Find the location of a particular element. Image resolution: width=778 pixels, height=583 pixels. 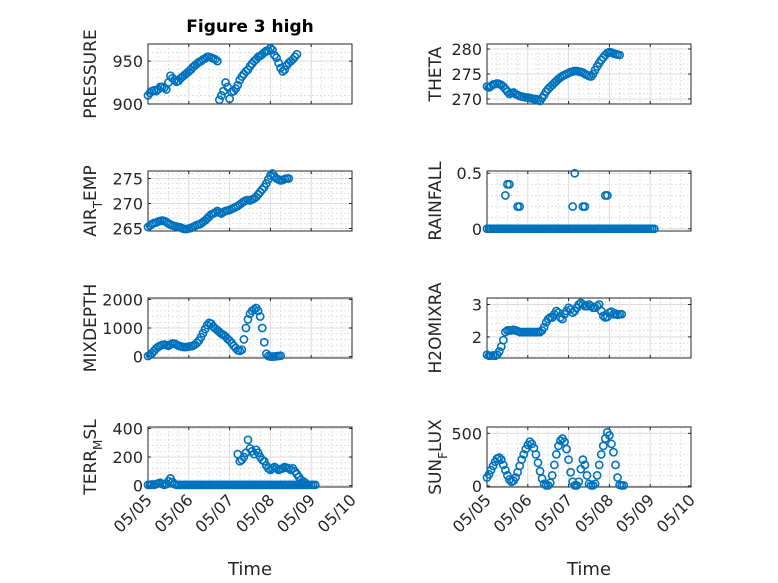

y-tick-label: 900 is located at coordinates (127, 104).